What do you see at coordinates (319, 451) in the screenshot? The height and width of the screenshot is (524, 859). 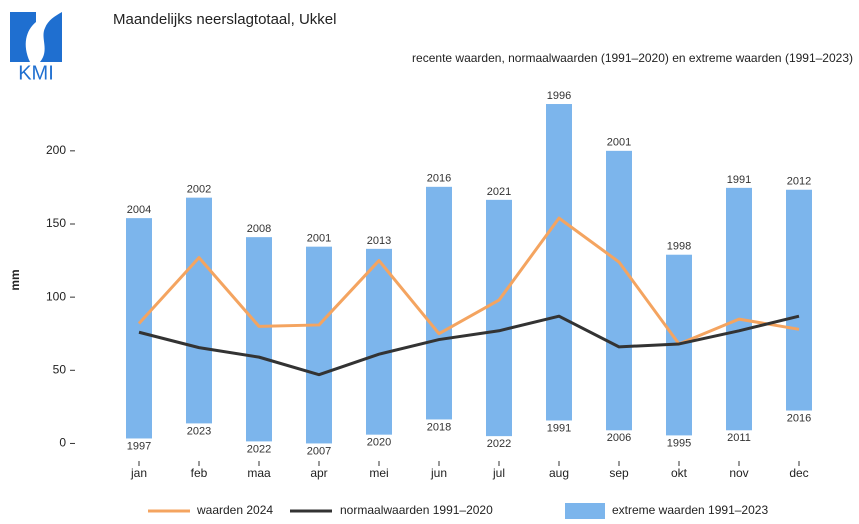 I see `min-year-label: 2007` at bounding box center [319, 451].